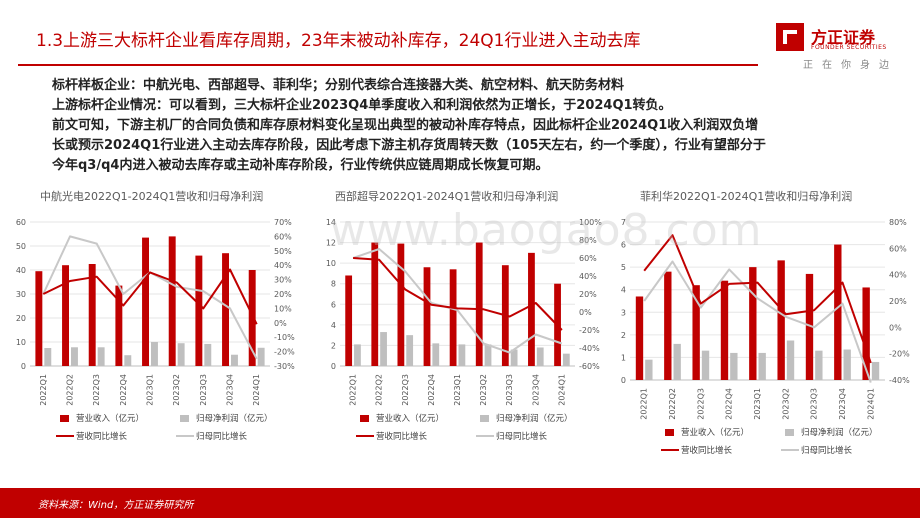 The image size is (920, 518). Describe the element at coordinates (746, 196) in the screenshot. I see `chart-title: 菲利华2022Q1-2024Q1营收和归母净利润` at that location.